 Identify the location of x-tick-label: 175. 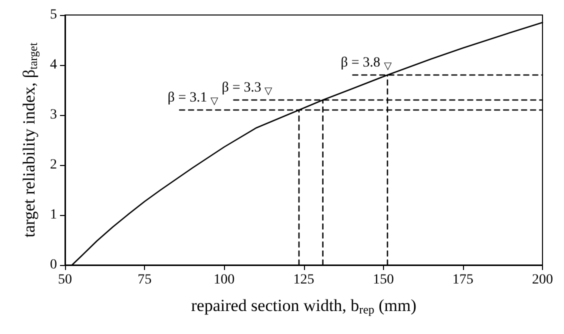
(463, 280).